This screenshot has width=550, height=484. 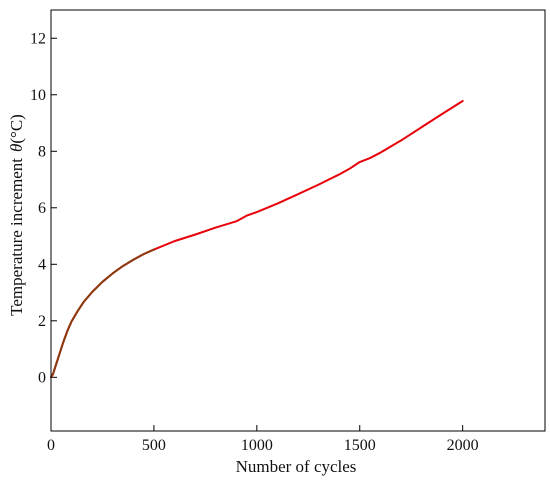 I want to click on y-tick-label: 6, so click(x=42, y=208).